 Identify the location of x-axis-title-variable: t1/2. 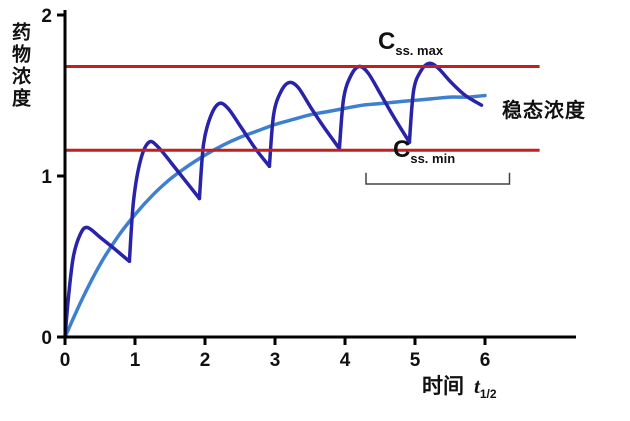
(485, 388).